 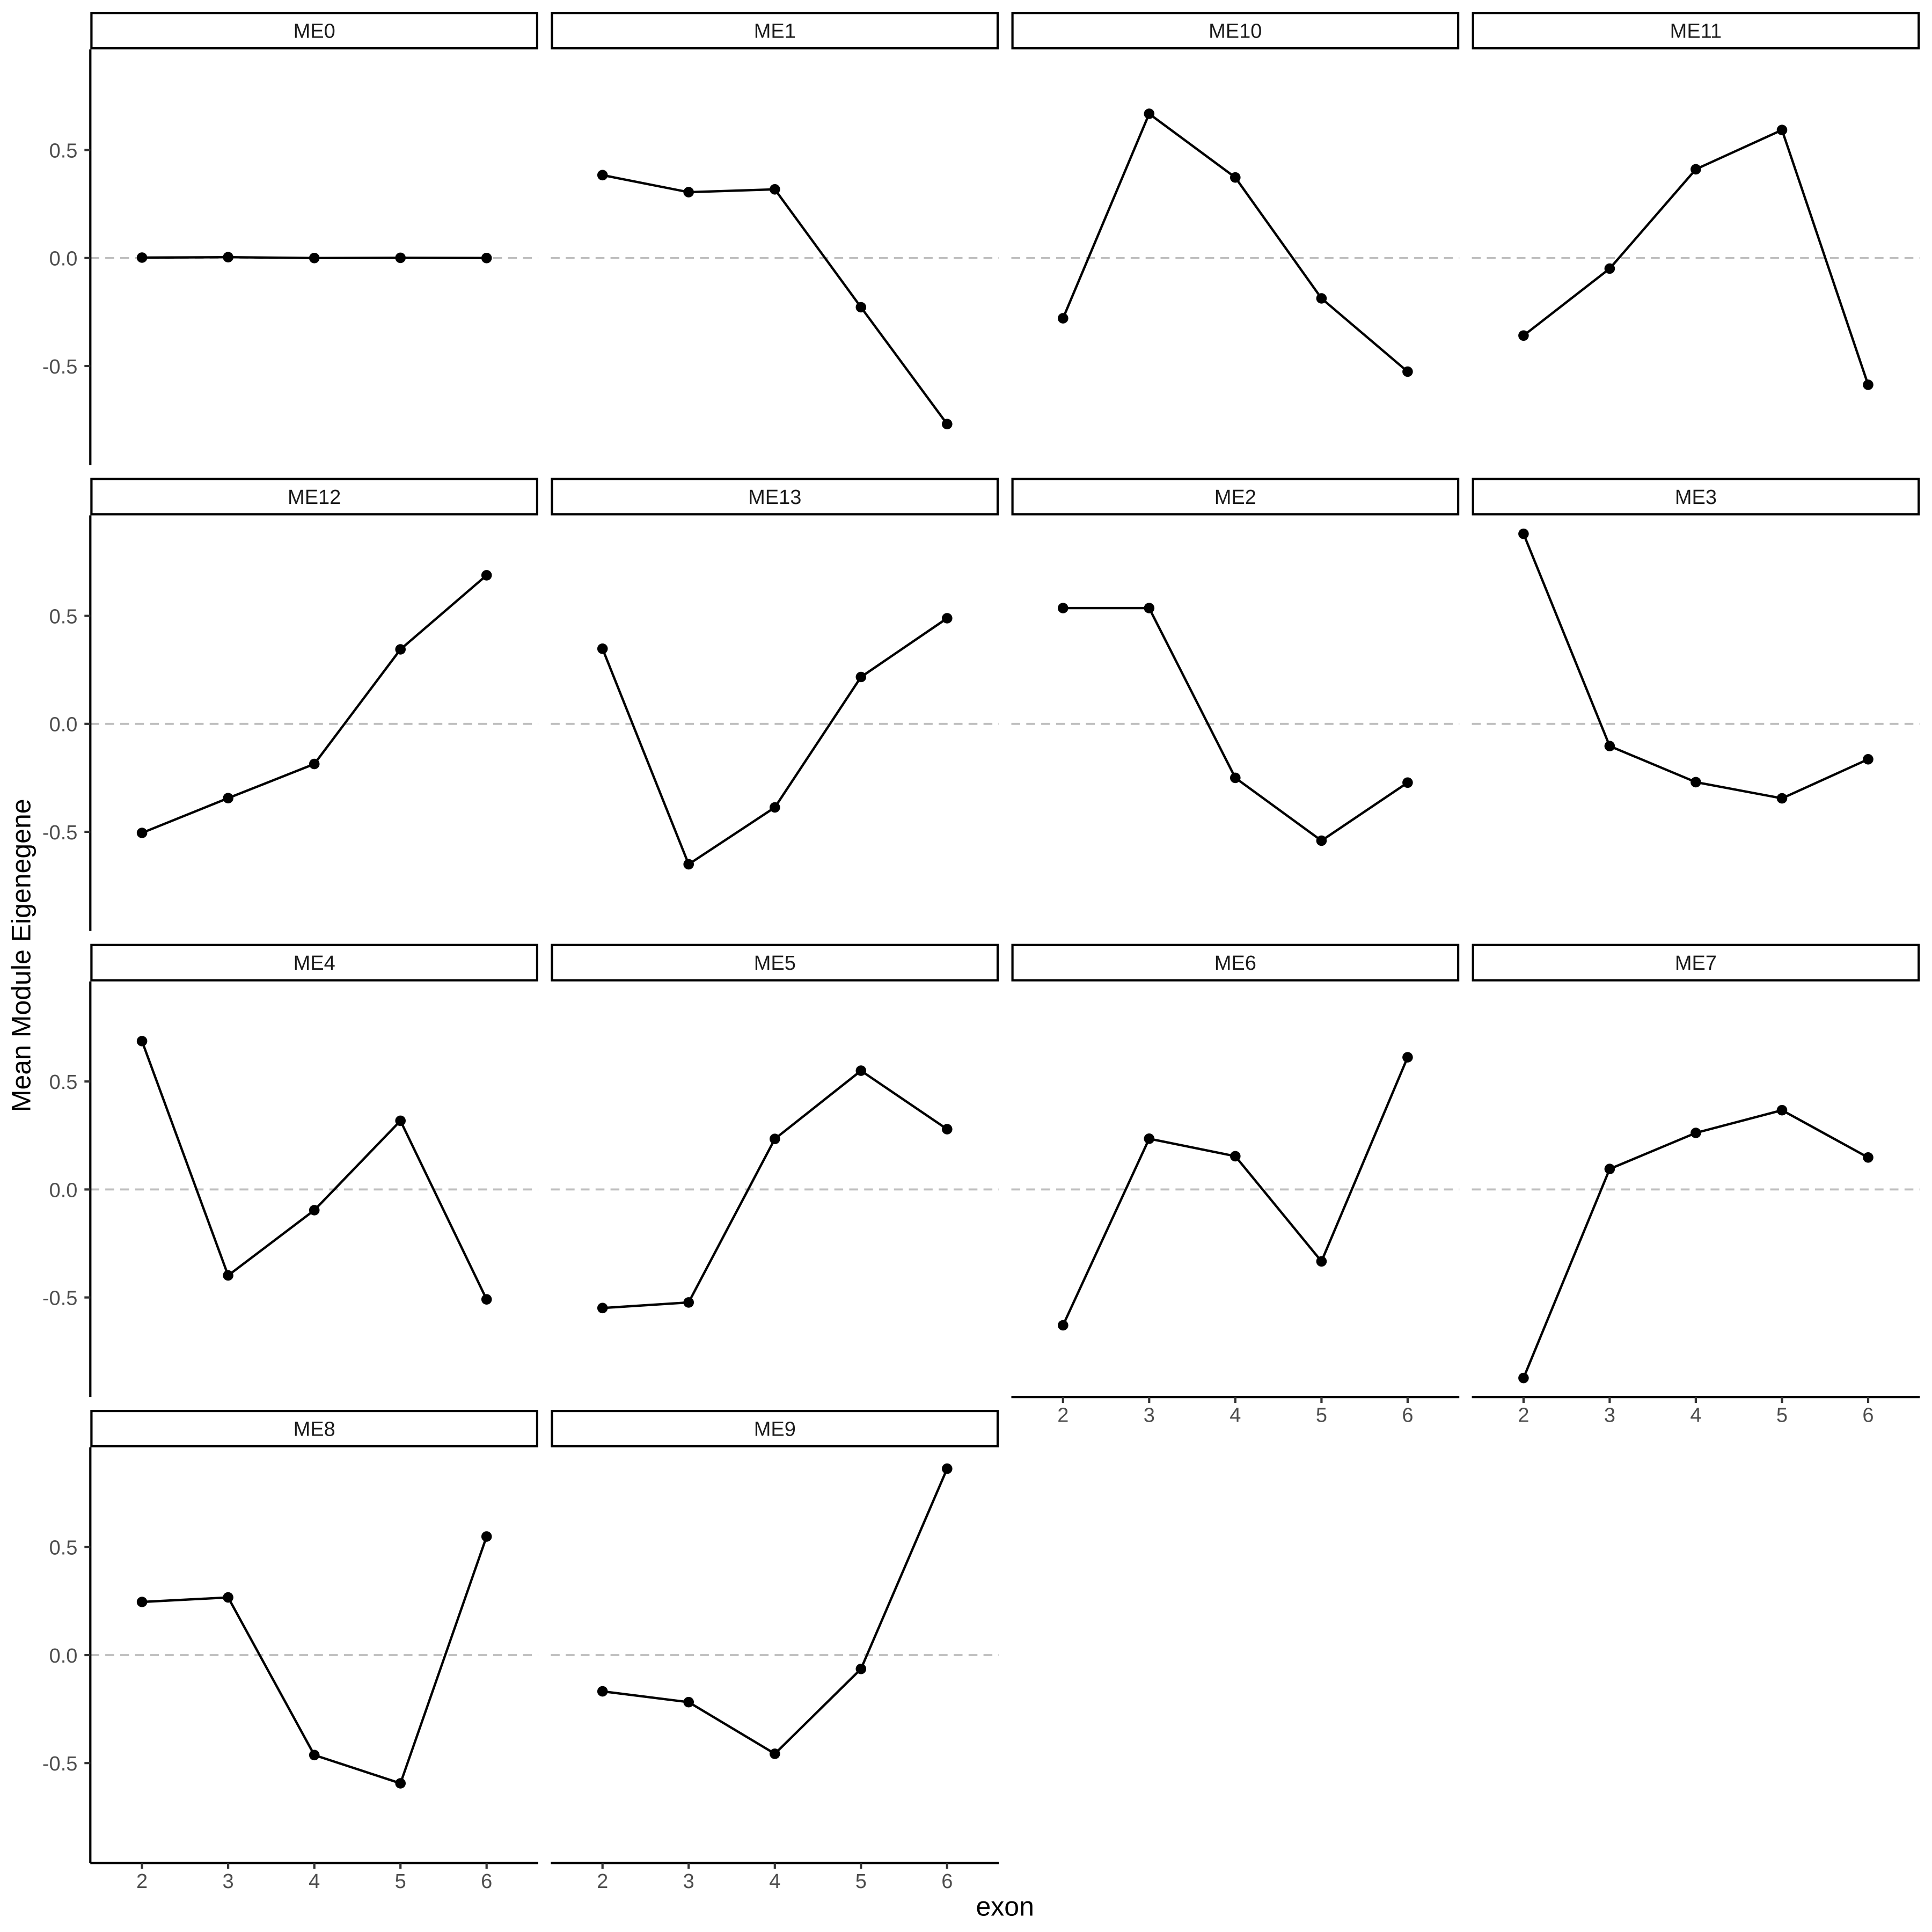 What do you see at coordinates (1696, 497) in the screenshot?
I see `svg-text: ME3` at bounding box center [1696, 497].